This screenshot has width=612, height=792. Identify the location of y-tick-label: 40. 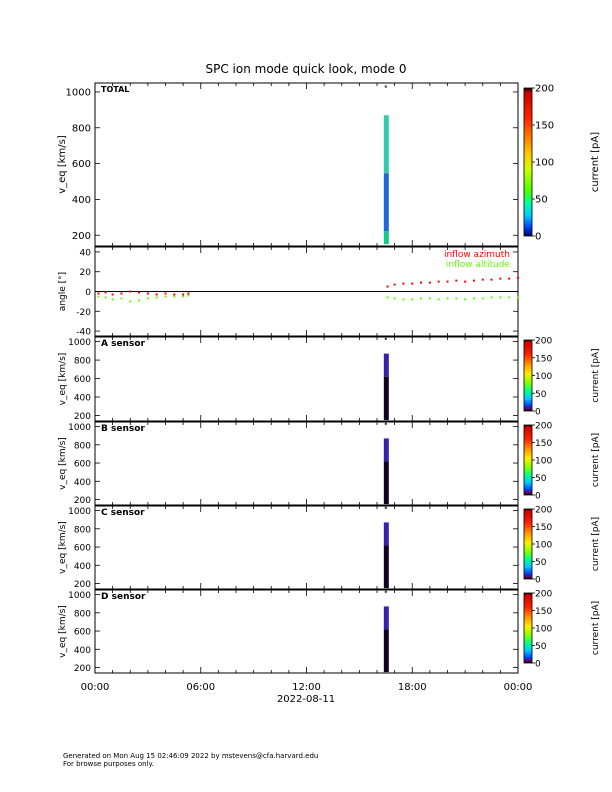
(86, 253).